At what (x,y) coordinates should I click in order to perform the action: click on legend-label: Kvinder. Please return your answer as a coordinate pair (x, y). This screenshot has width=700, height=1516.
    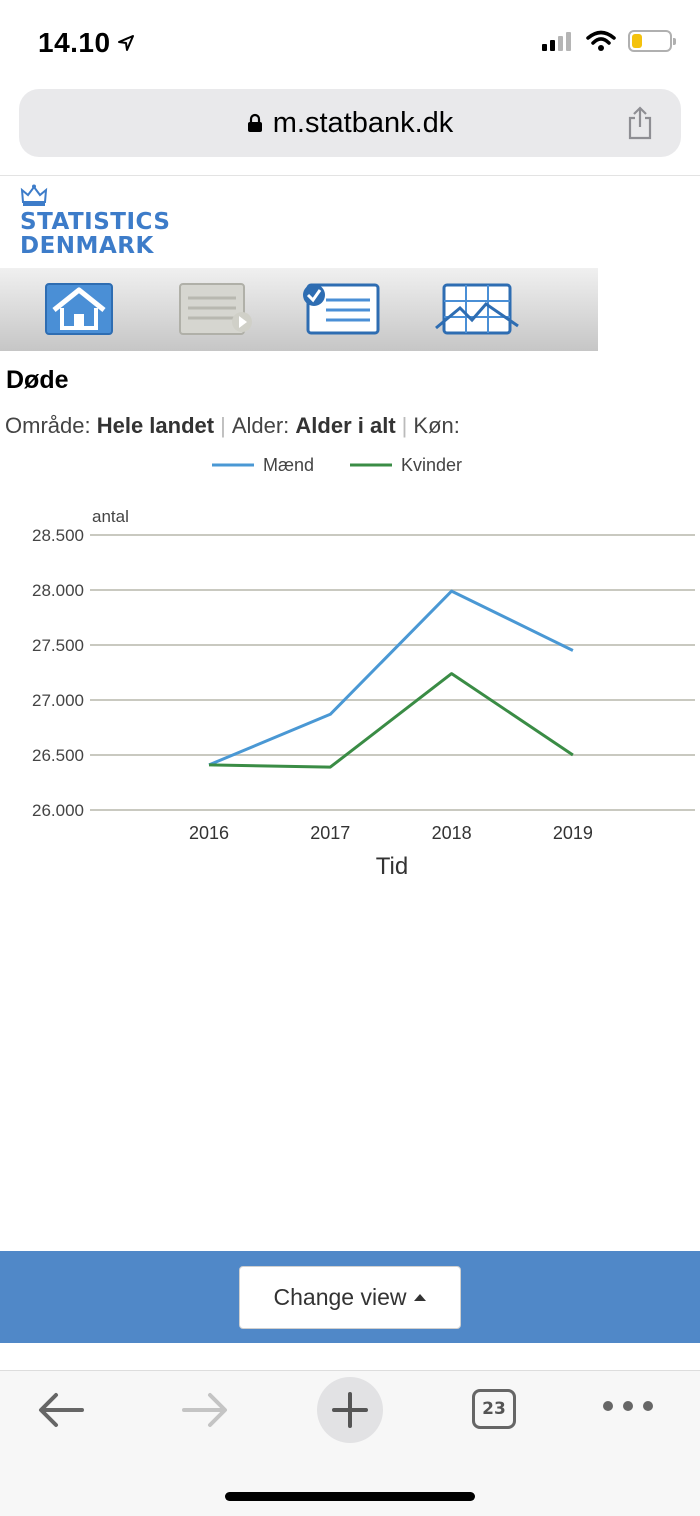
    Looking at the image, I should click on (431, 465).